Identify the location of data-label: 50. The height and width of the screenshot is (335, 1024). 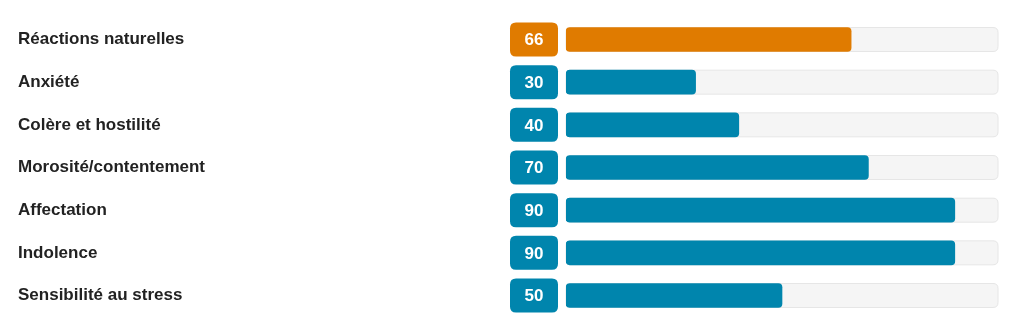
(534, 296).